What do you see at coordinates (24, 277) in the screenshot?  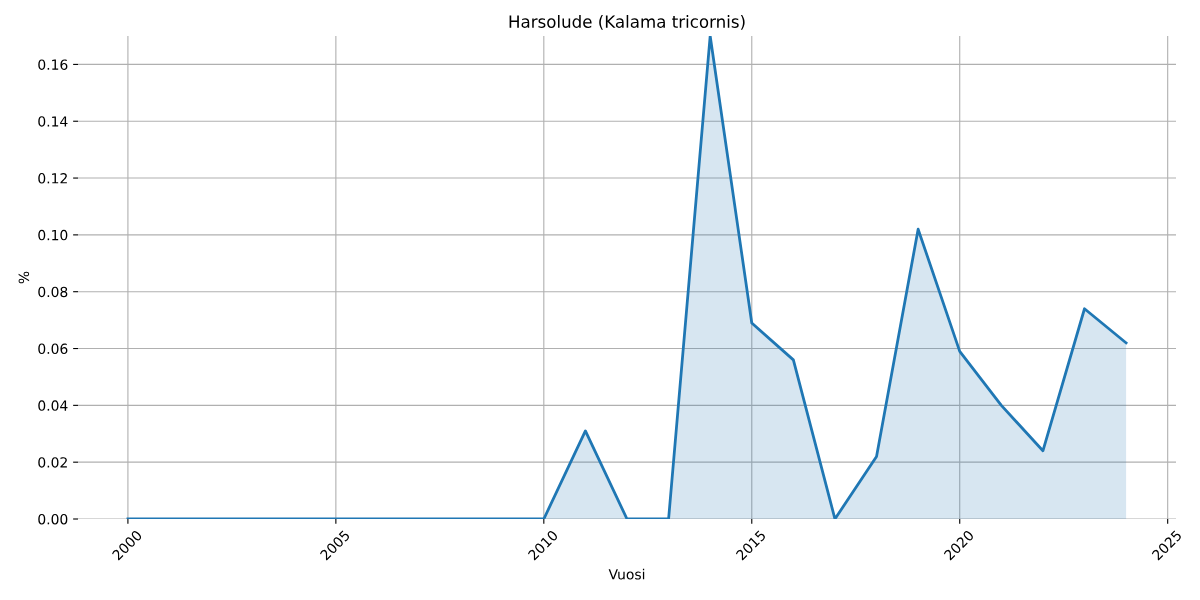 I see `y-axis-title: %` at bounding box center [24, 277].